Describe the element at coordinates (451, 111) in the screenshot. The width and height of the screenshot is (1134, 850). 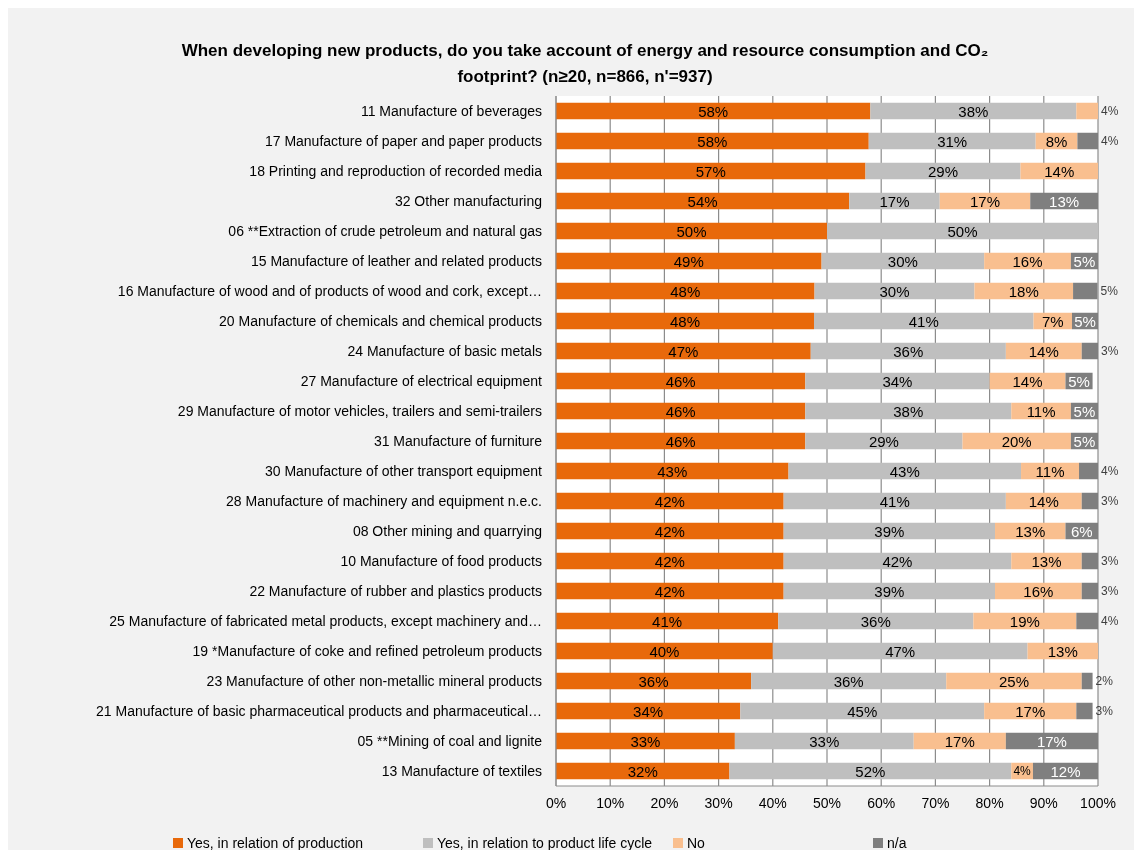
I see `y-tick-label: 11 Manufacture of beverages` at that location.